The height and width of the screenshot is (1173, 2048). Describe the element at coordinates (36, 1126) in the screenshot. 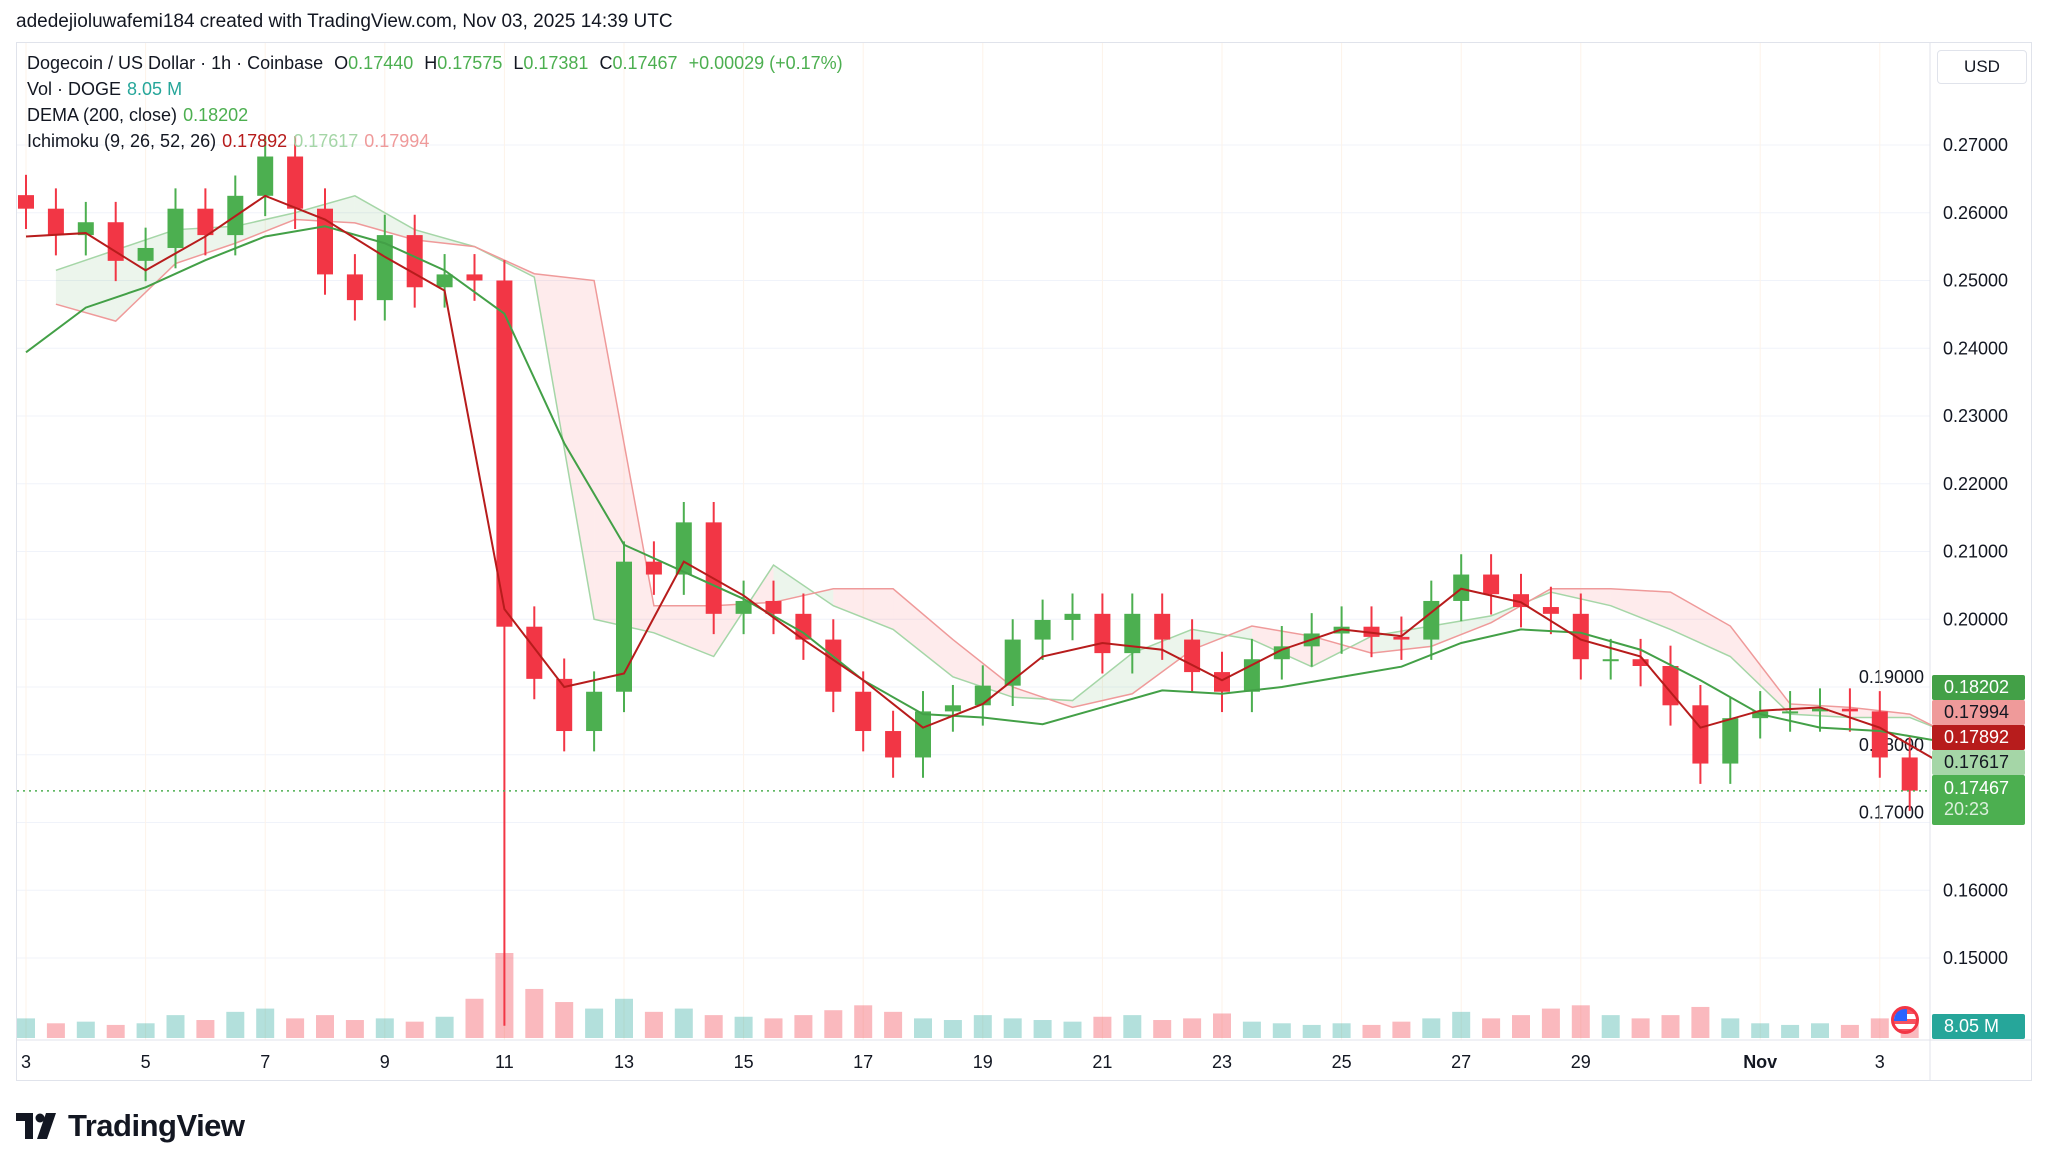

I see `tradingview-logo-icon` at that location.